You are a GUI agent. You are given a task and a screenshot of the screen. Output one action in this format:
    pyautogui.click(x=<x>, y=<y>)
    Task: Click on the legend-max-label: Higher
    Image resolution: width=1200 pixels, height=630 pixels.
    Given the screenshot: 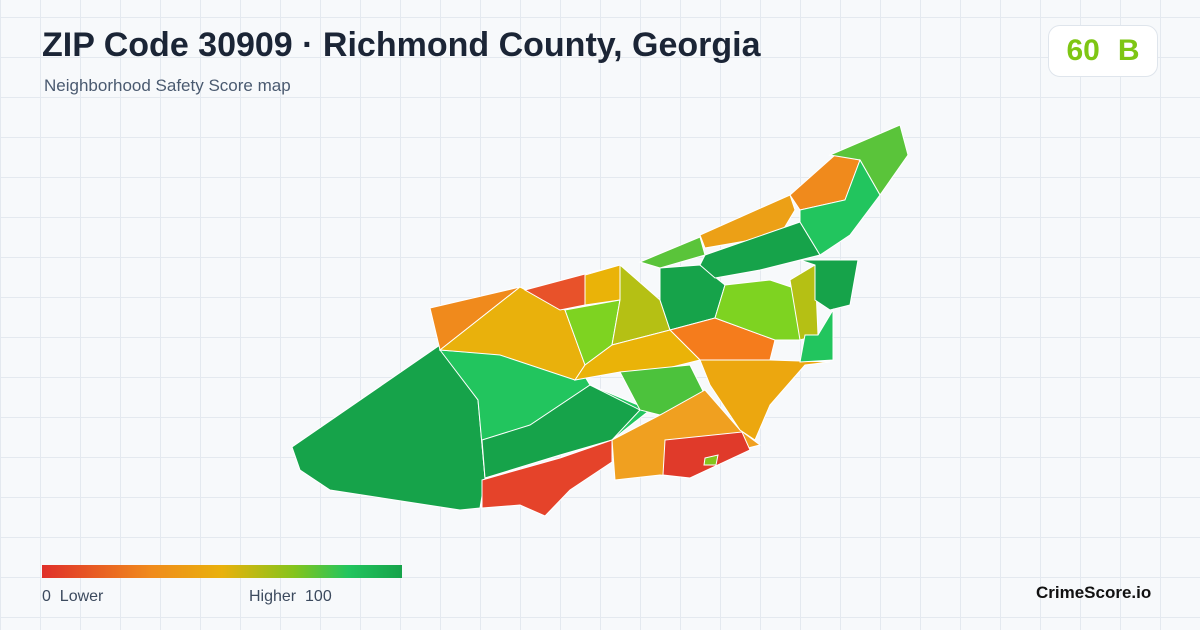 What is the action you would take?
    pyautogui.click(x=273, y=596)
    